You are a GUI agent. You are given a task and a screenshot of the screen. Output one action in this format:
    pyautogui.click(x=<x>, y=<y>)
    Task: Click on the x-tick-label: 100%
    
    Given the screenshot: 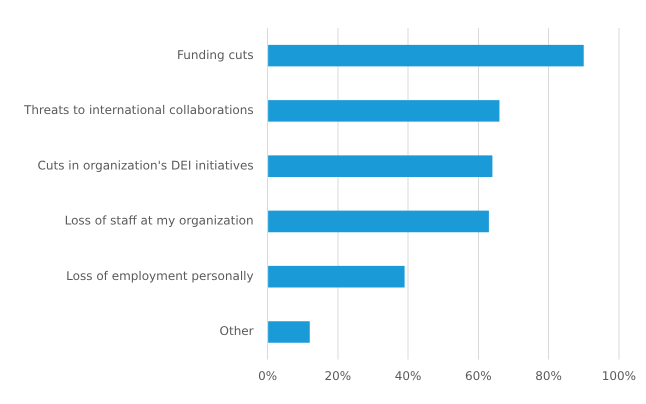 What is the action you would take?
    pyautogui.click(x=619, y=375)
    